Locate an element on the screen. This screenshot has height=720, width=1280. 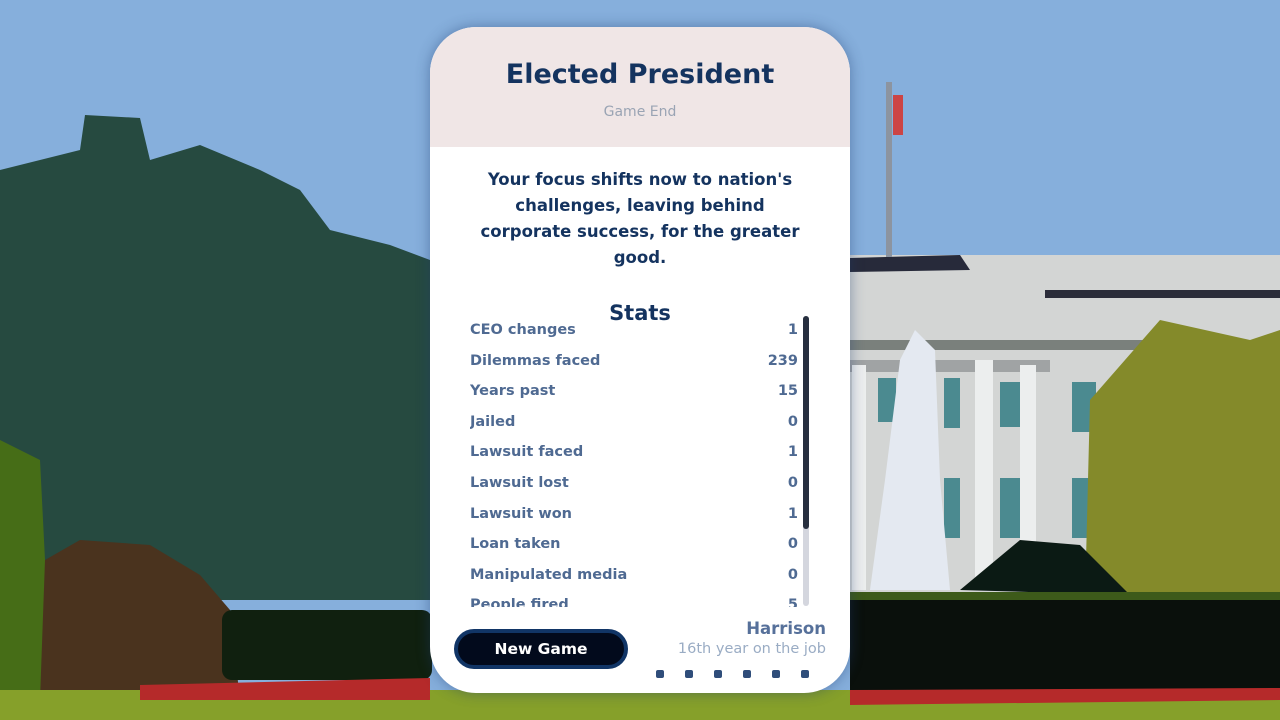
new-game-button: New Game is located at coordinates (541, 649).